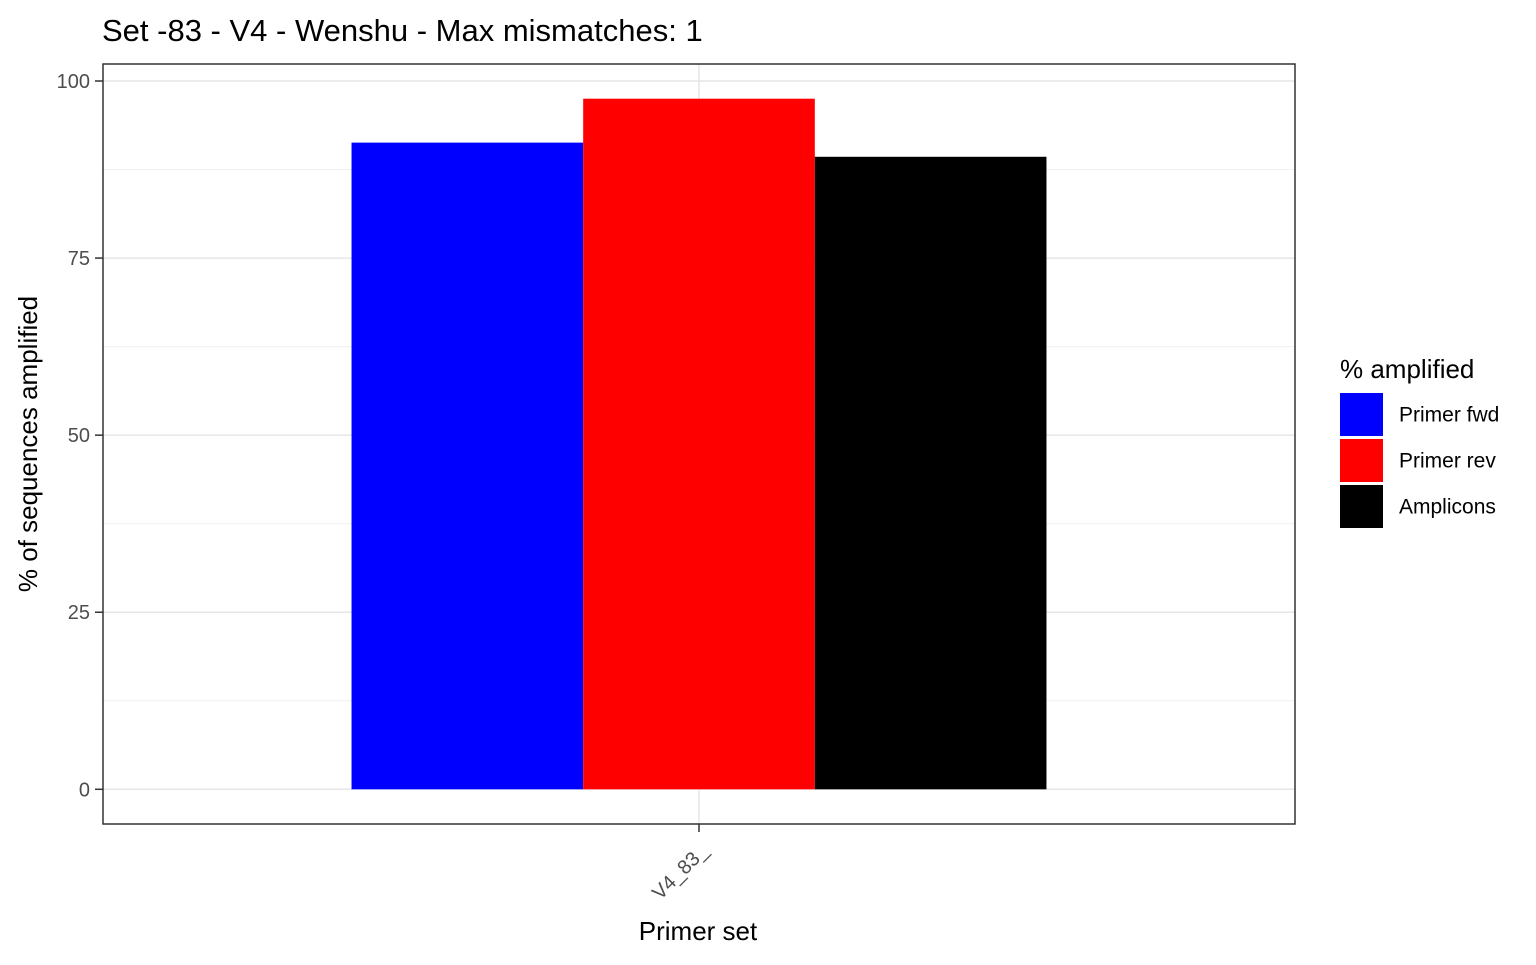 The image size is (1536, 965). What do you see at coordinates (84, 790) in the screenshot?
I see `y-tick-label: 0` at bounding box center [84, 790].